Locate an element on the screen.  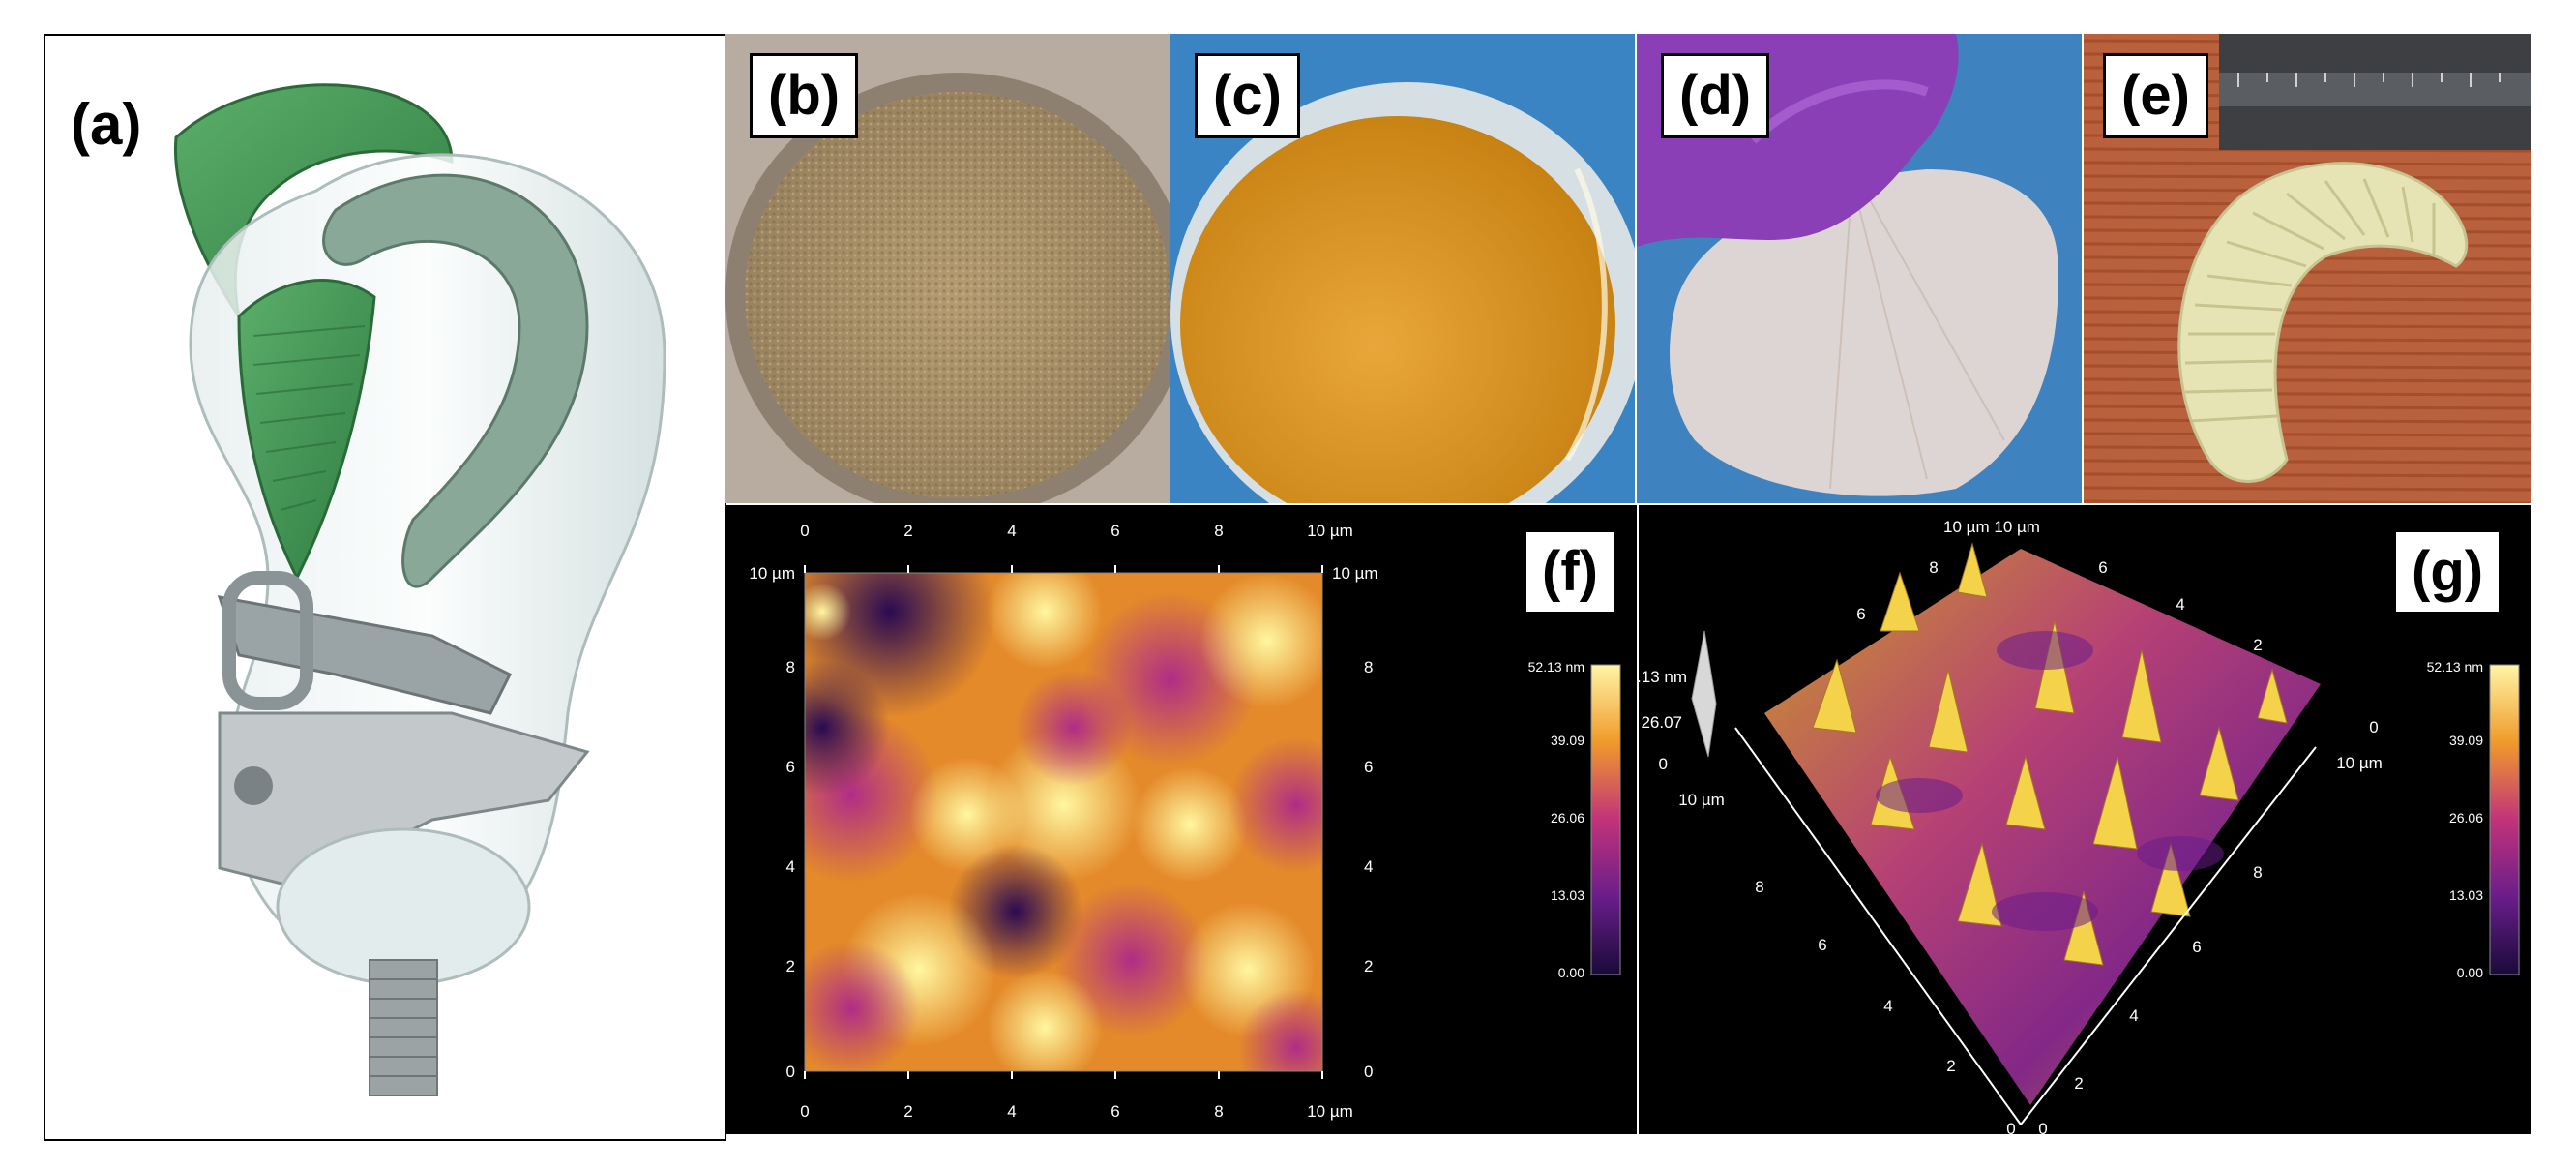
panel-a-label: (a) is located at coordinates (107, 125).